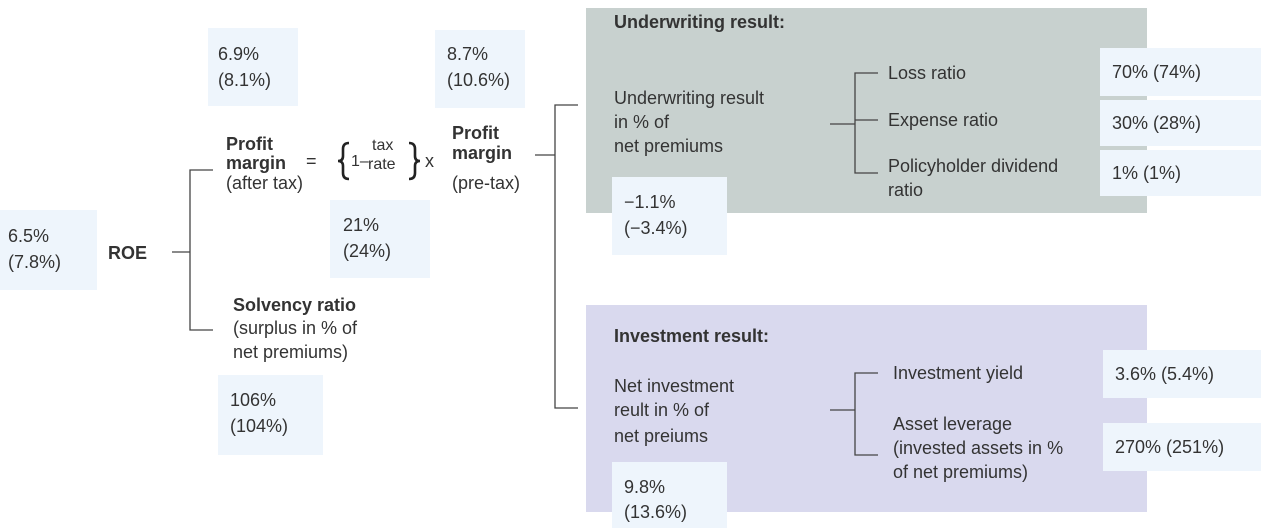  Describe the element at coordinates (259, 426) in the screenshot. I see `prior-value: (104%)` at that location.